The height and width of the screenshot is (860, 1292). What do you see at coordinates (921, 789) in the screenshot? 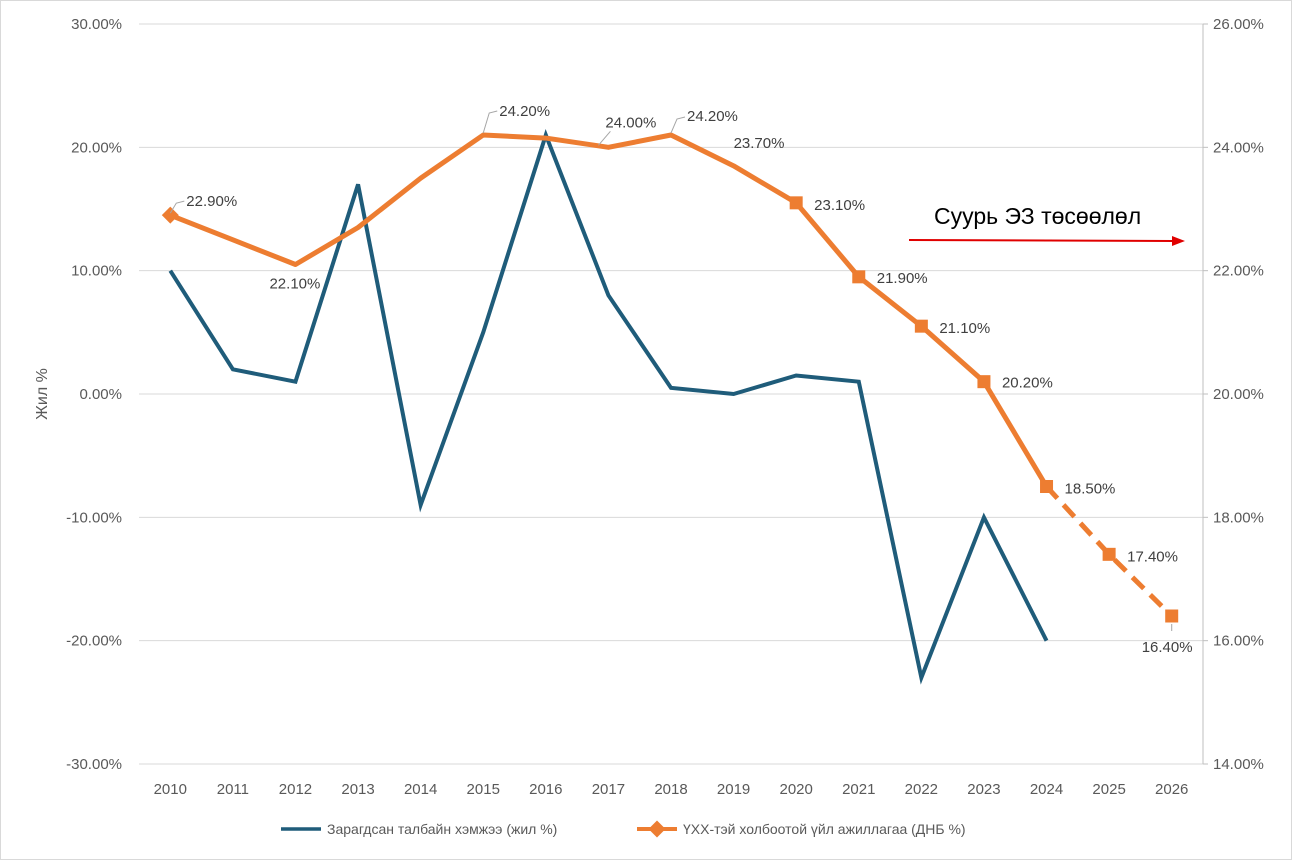
I see `x-tick-label: 2022` at bounding box center [921, 789].